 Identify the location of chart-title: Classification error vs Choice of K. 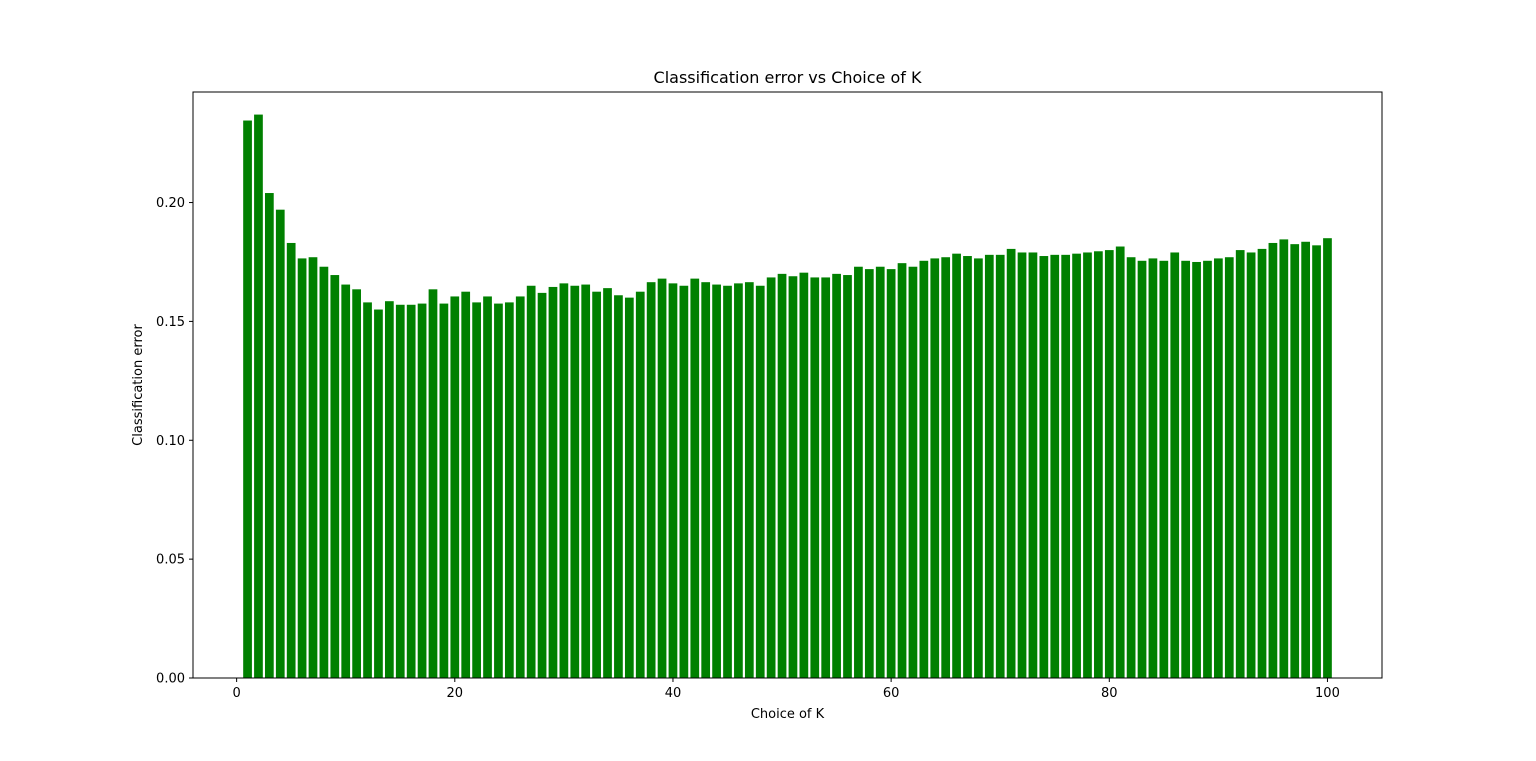
(788, 77).